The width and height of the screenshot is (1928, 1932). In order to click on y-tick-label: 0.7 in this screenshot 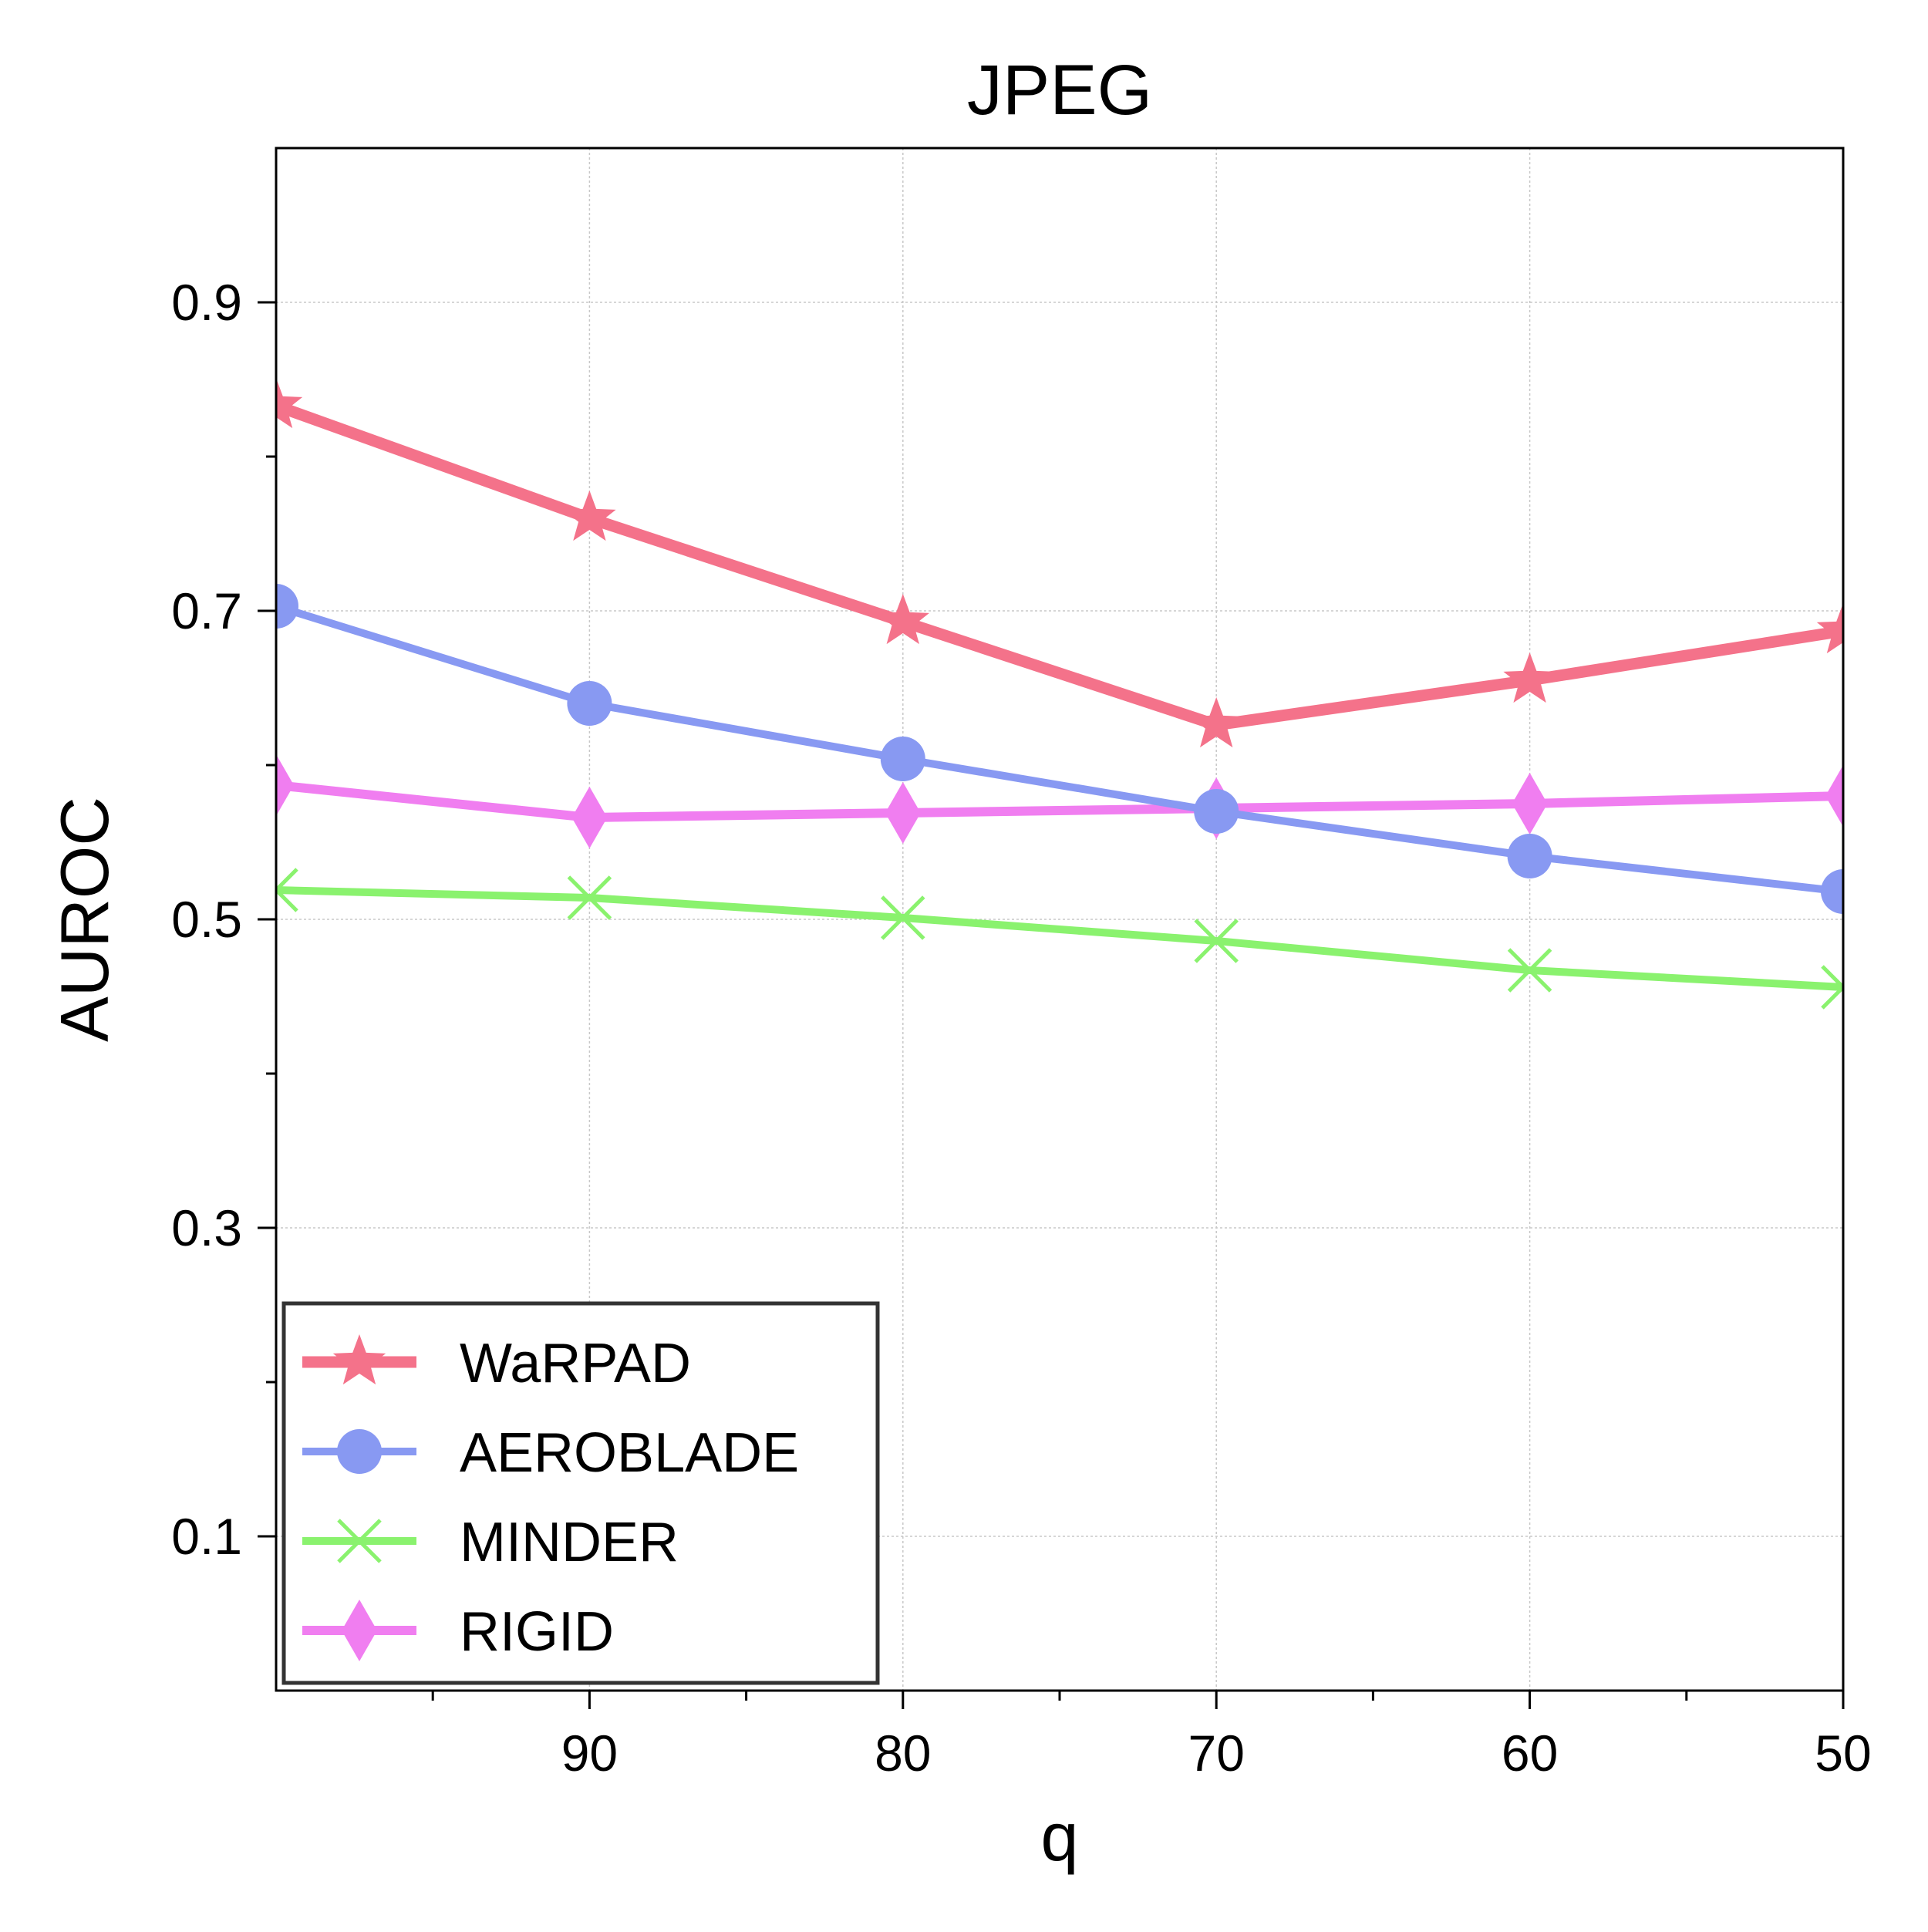, I will do `click(206, 610)`.